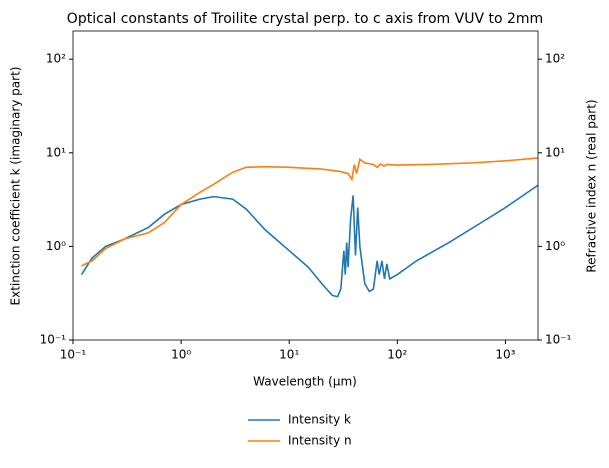 This screenshot has height=468, width=609. I want to click on x-axis-label: Wavelength (μm), so click(305, 382).